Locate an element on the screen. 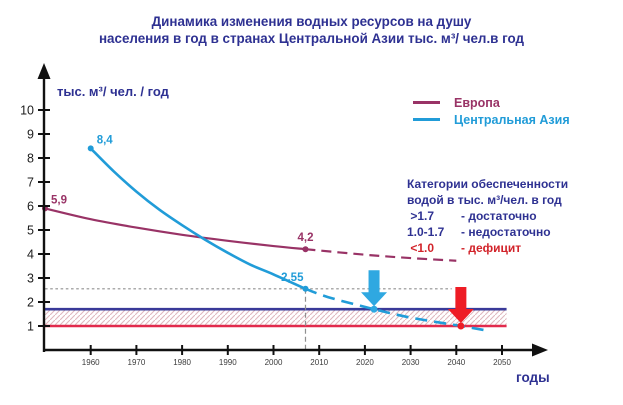 This screenshot has height=405, width=623. red-arrow is located at coordinates (460, 305).